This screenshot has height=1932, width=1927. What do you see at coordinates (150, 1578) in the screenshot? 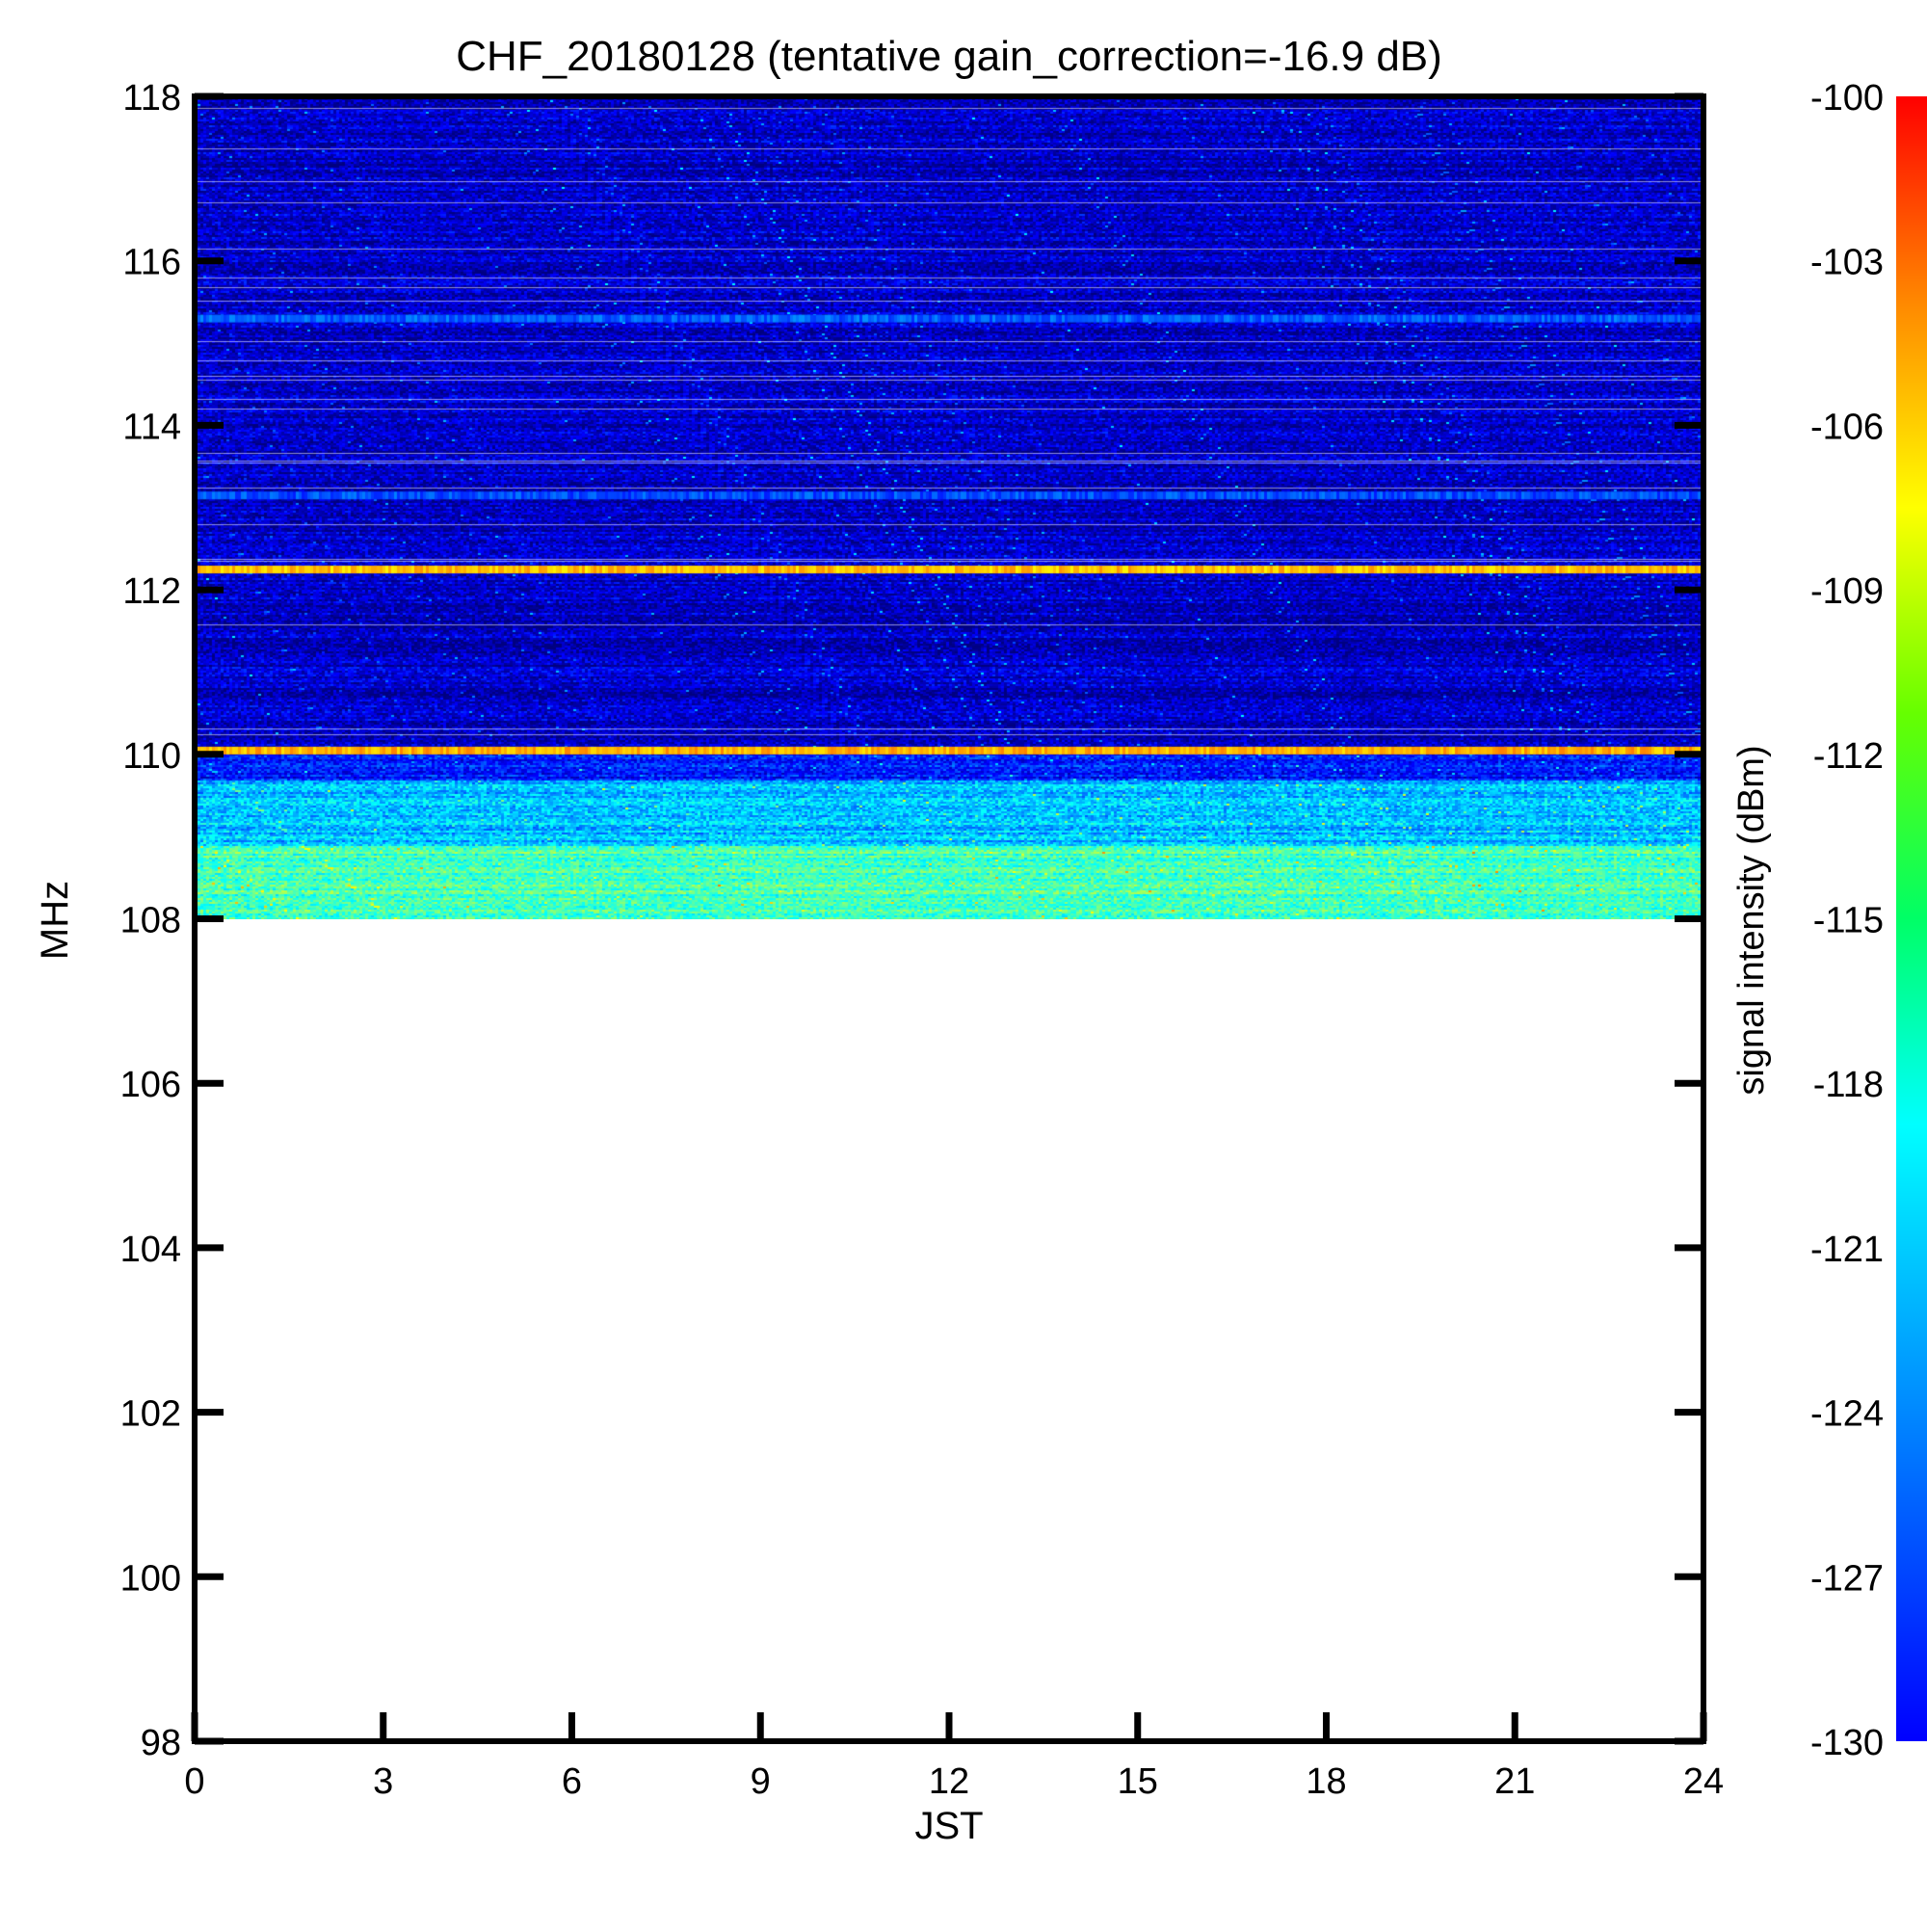
I see `y-tick-label: 100` at bounding box center [150, 1578].